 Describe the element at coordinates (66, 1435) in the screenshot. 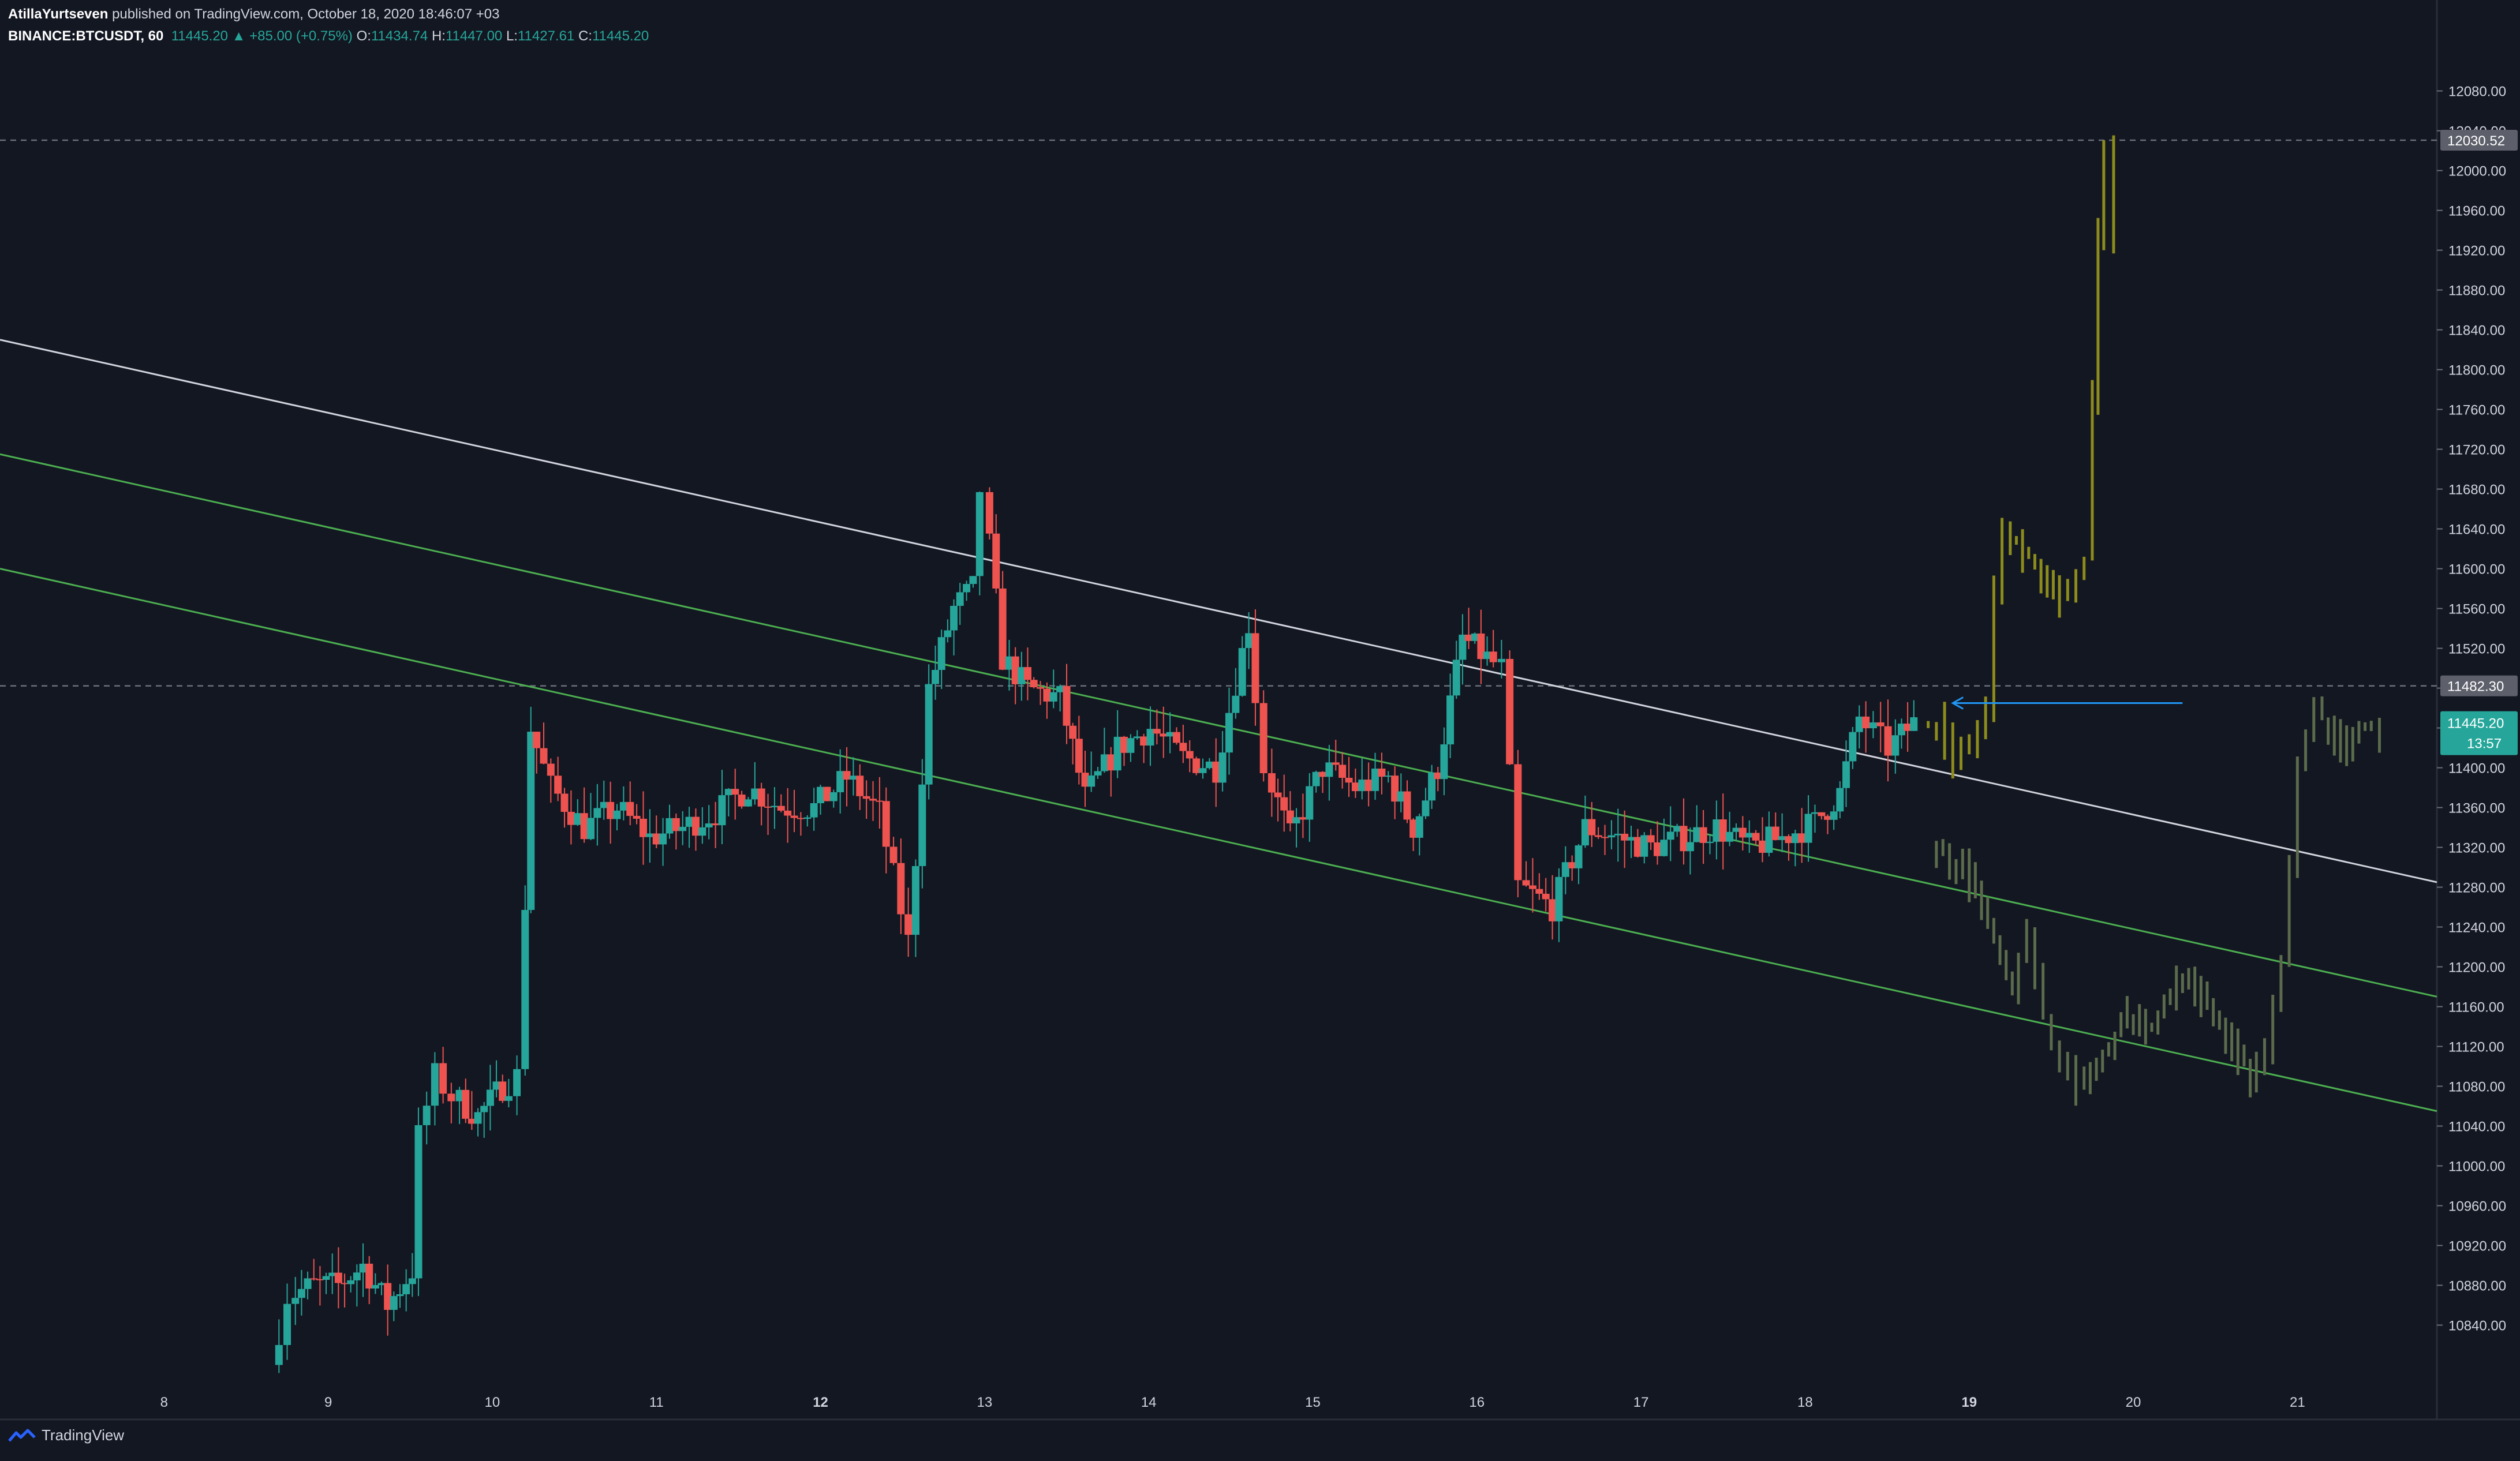

I see `tradingview-logo: TradingView` at that location.